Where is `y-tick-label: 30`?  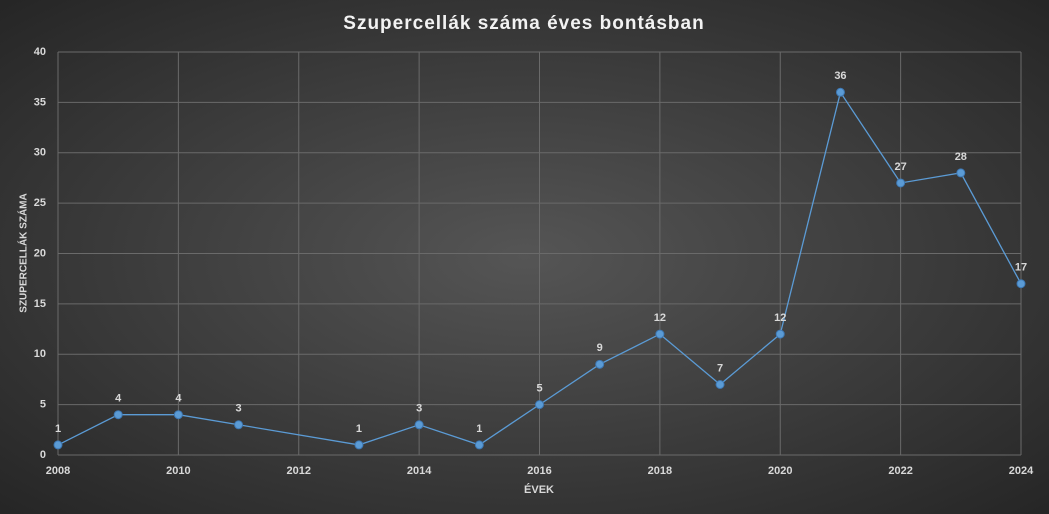
y-tick-label: 30 is located at coordinates (40, 153).